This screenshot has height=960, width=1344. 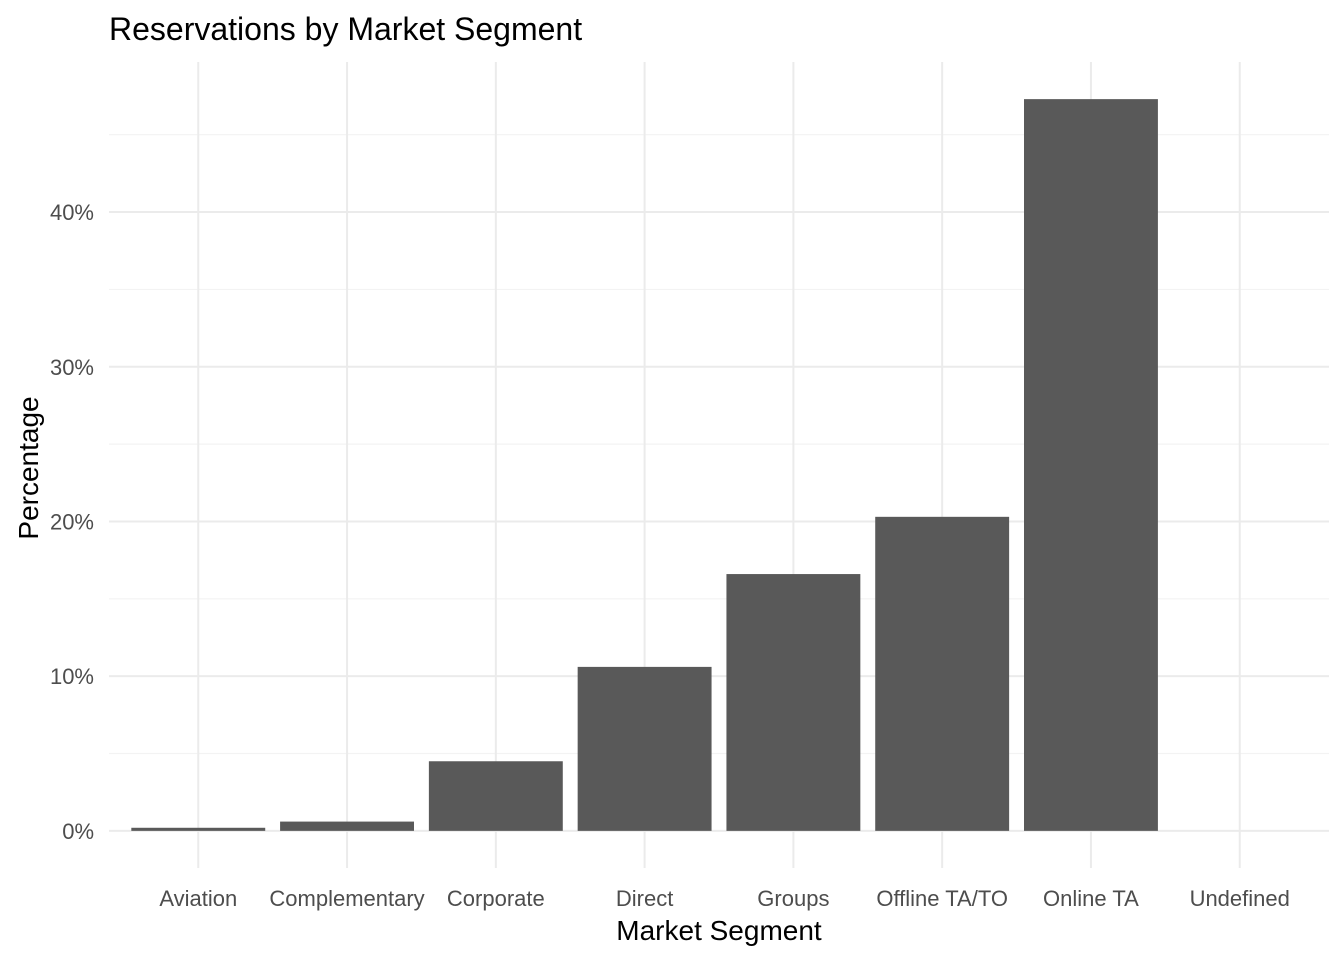 What do you see at coordinates (72, 676) in the screenshot?
I see `y-tick-label: 10%` at bounding box center [72, 676].